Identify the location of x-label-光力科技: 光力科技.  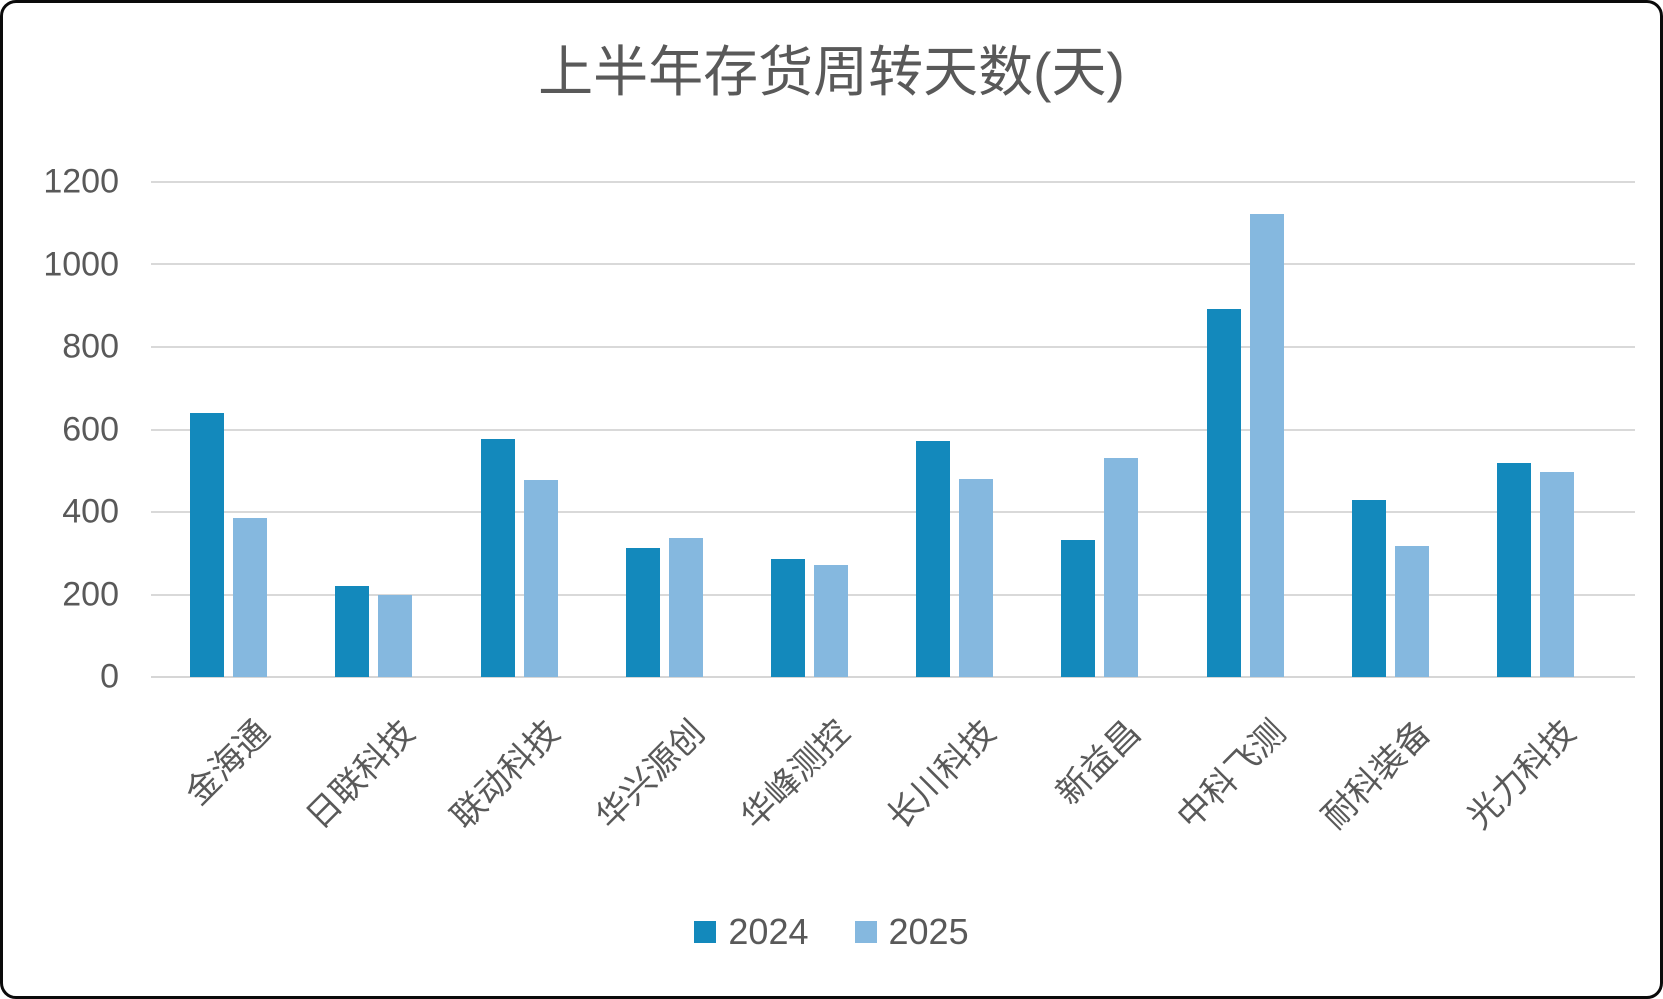
(1522, 775).